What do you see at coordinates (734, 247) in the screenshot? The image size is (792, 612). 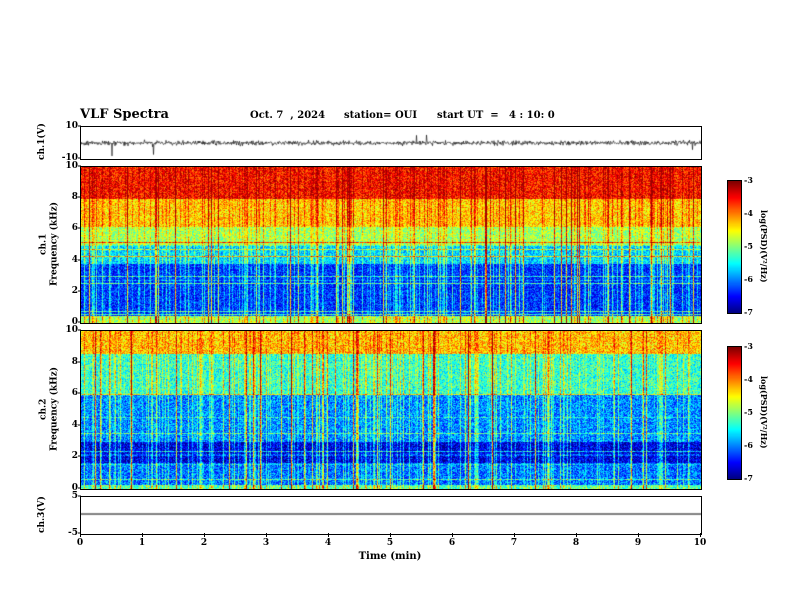 I see `ch1-colorbar` at bounding box center [734, 247].